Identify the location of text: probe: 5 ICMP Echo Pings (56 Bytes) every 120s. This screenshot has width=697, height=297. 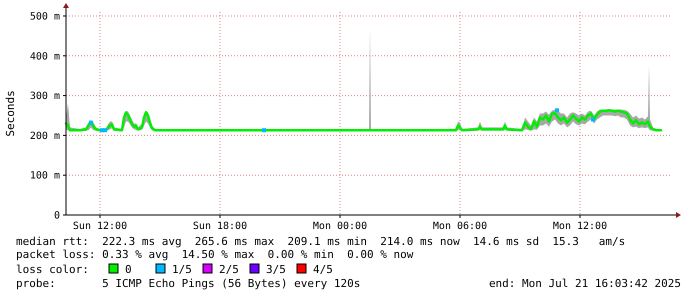
(188, 283).